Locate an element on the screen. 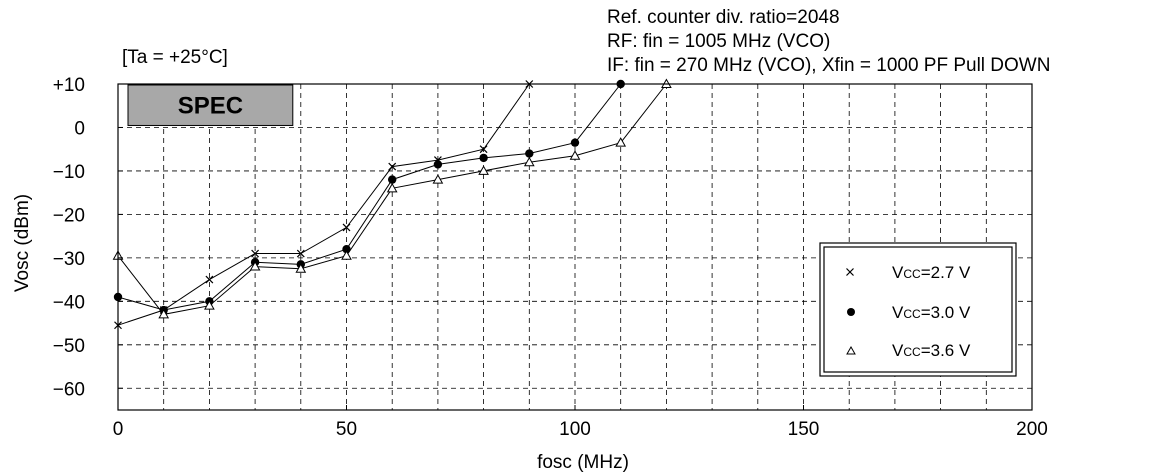  y-tick-label: −30 is located at coordinates (69, 259).